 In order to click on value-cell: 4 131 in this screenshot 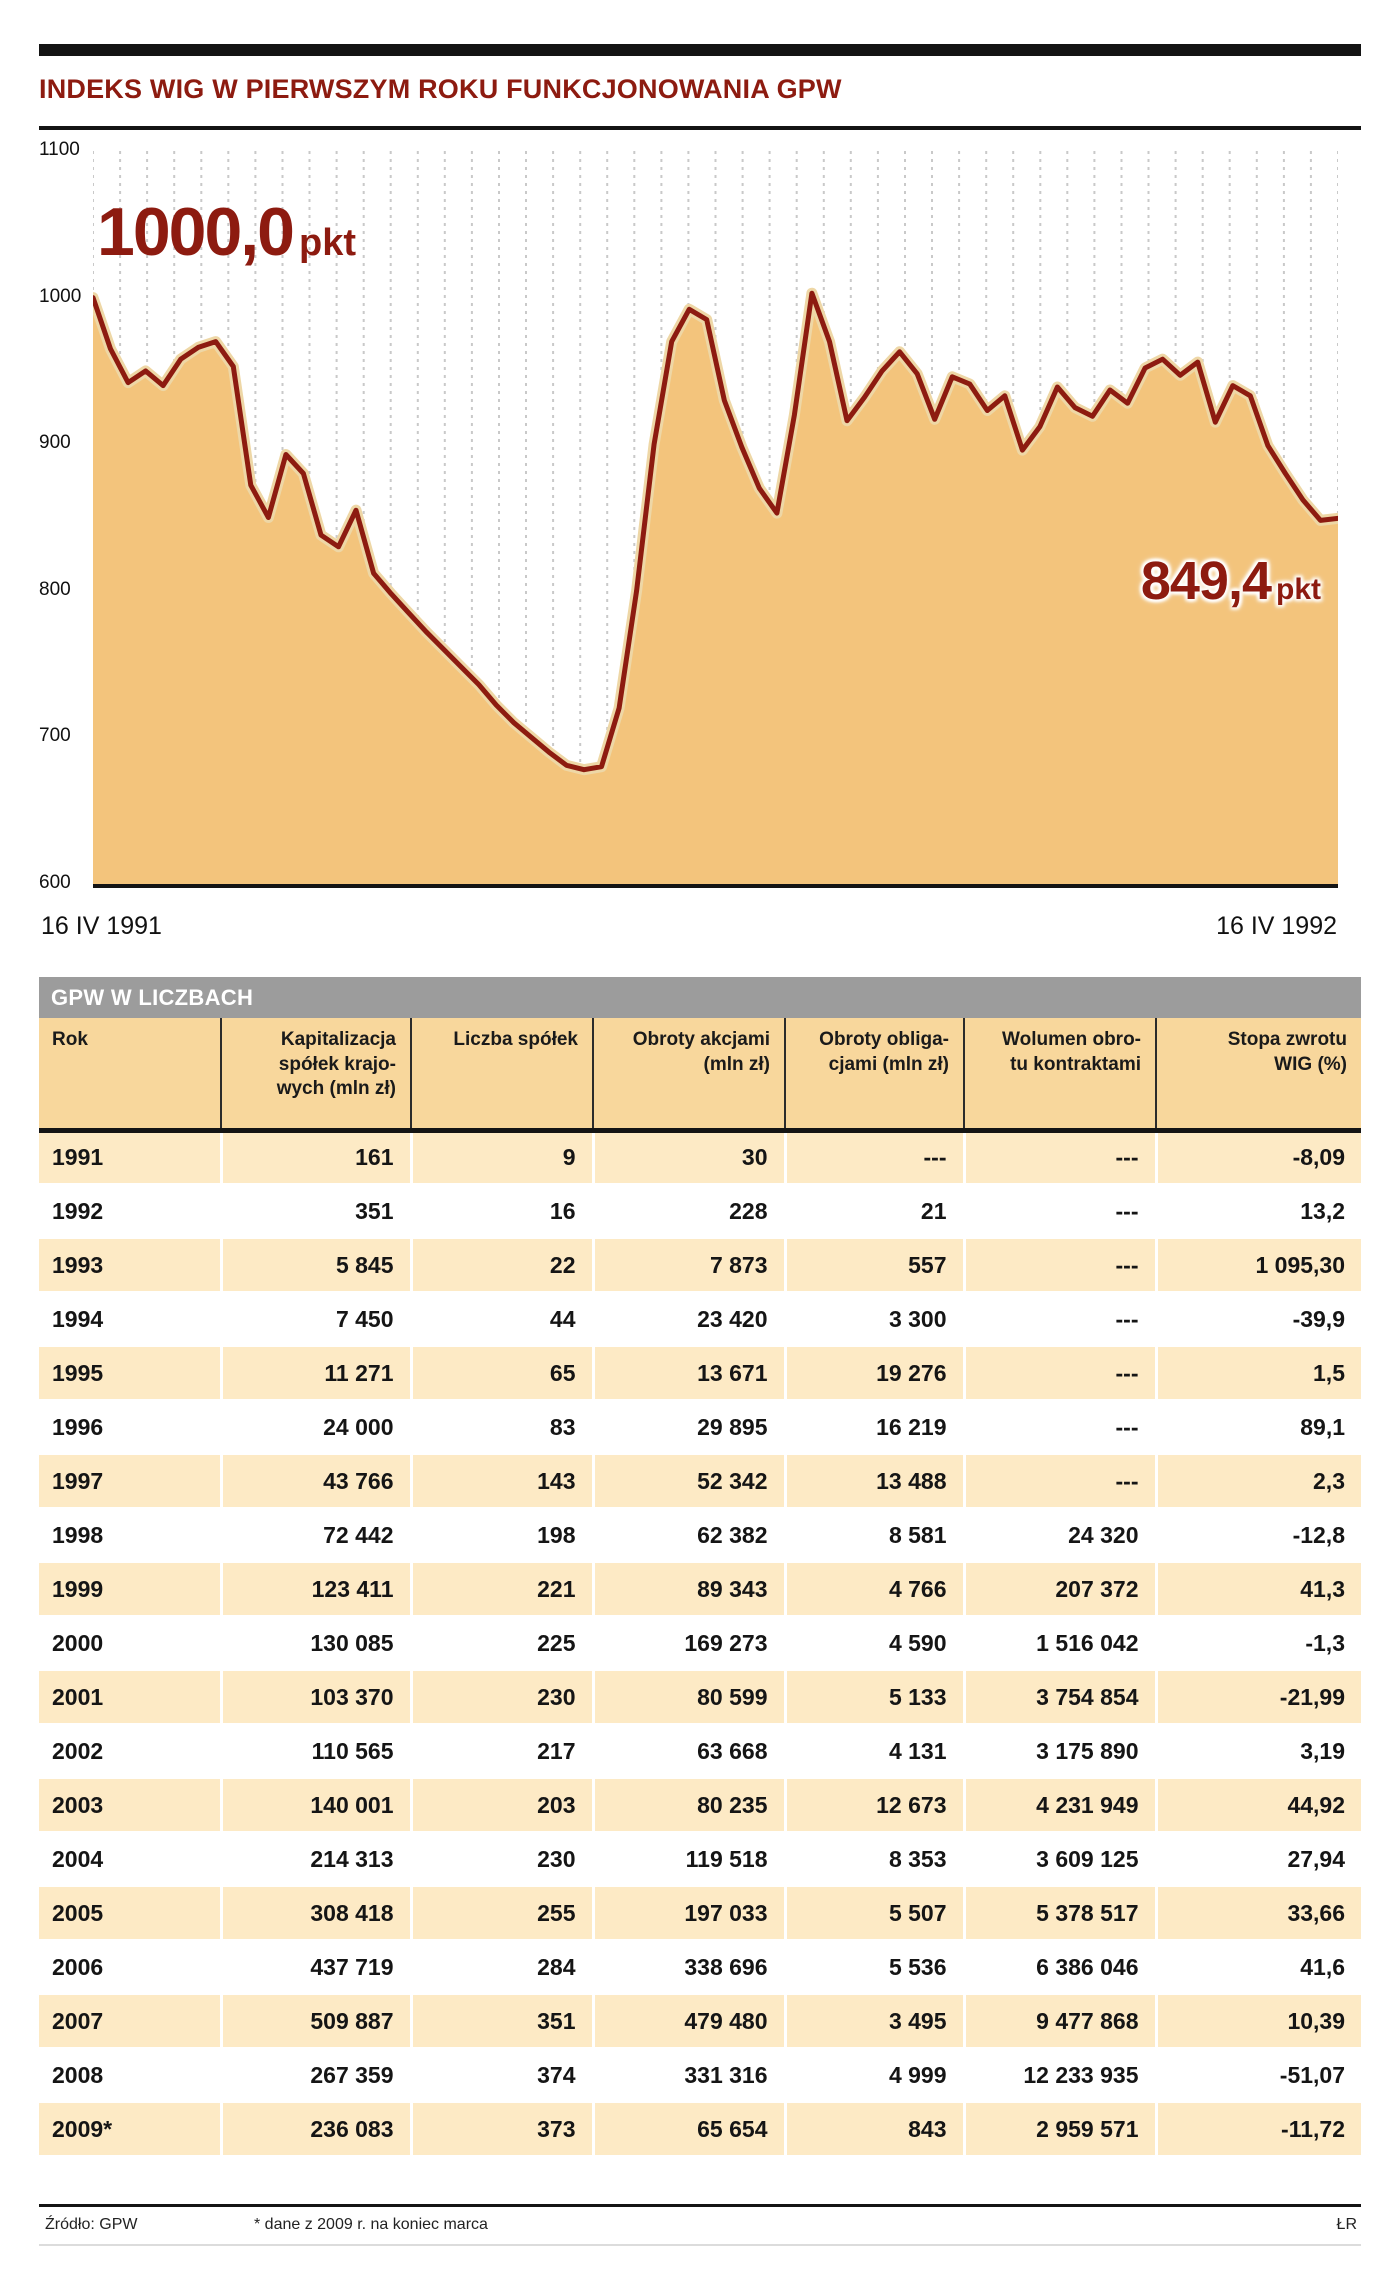, I will do `click(875, 1751)`.